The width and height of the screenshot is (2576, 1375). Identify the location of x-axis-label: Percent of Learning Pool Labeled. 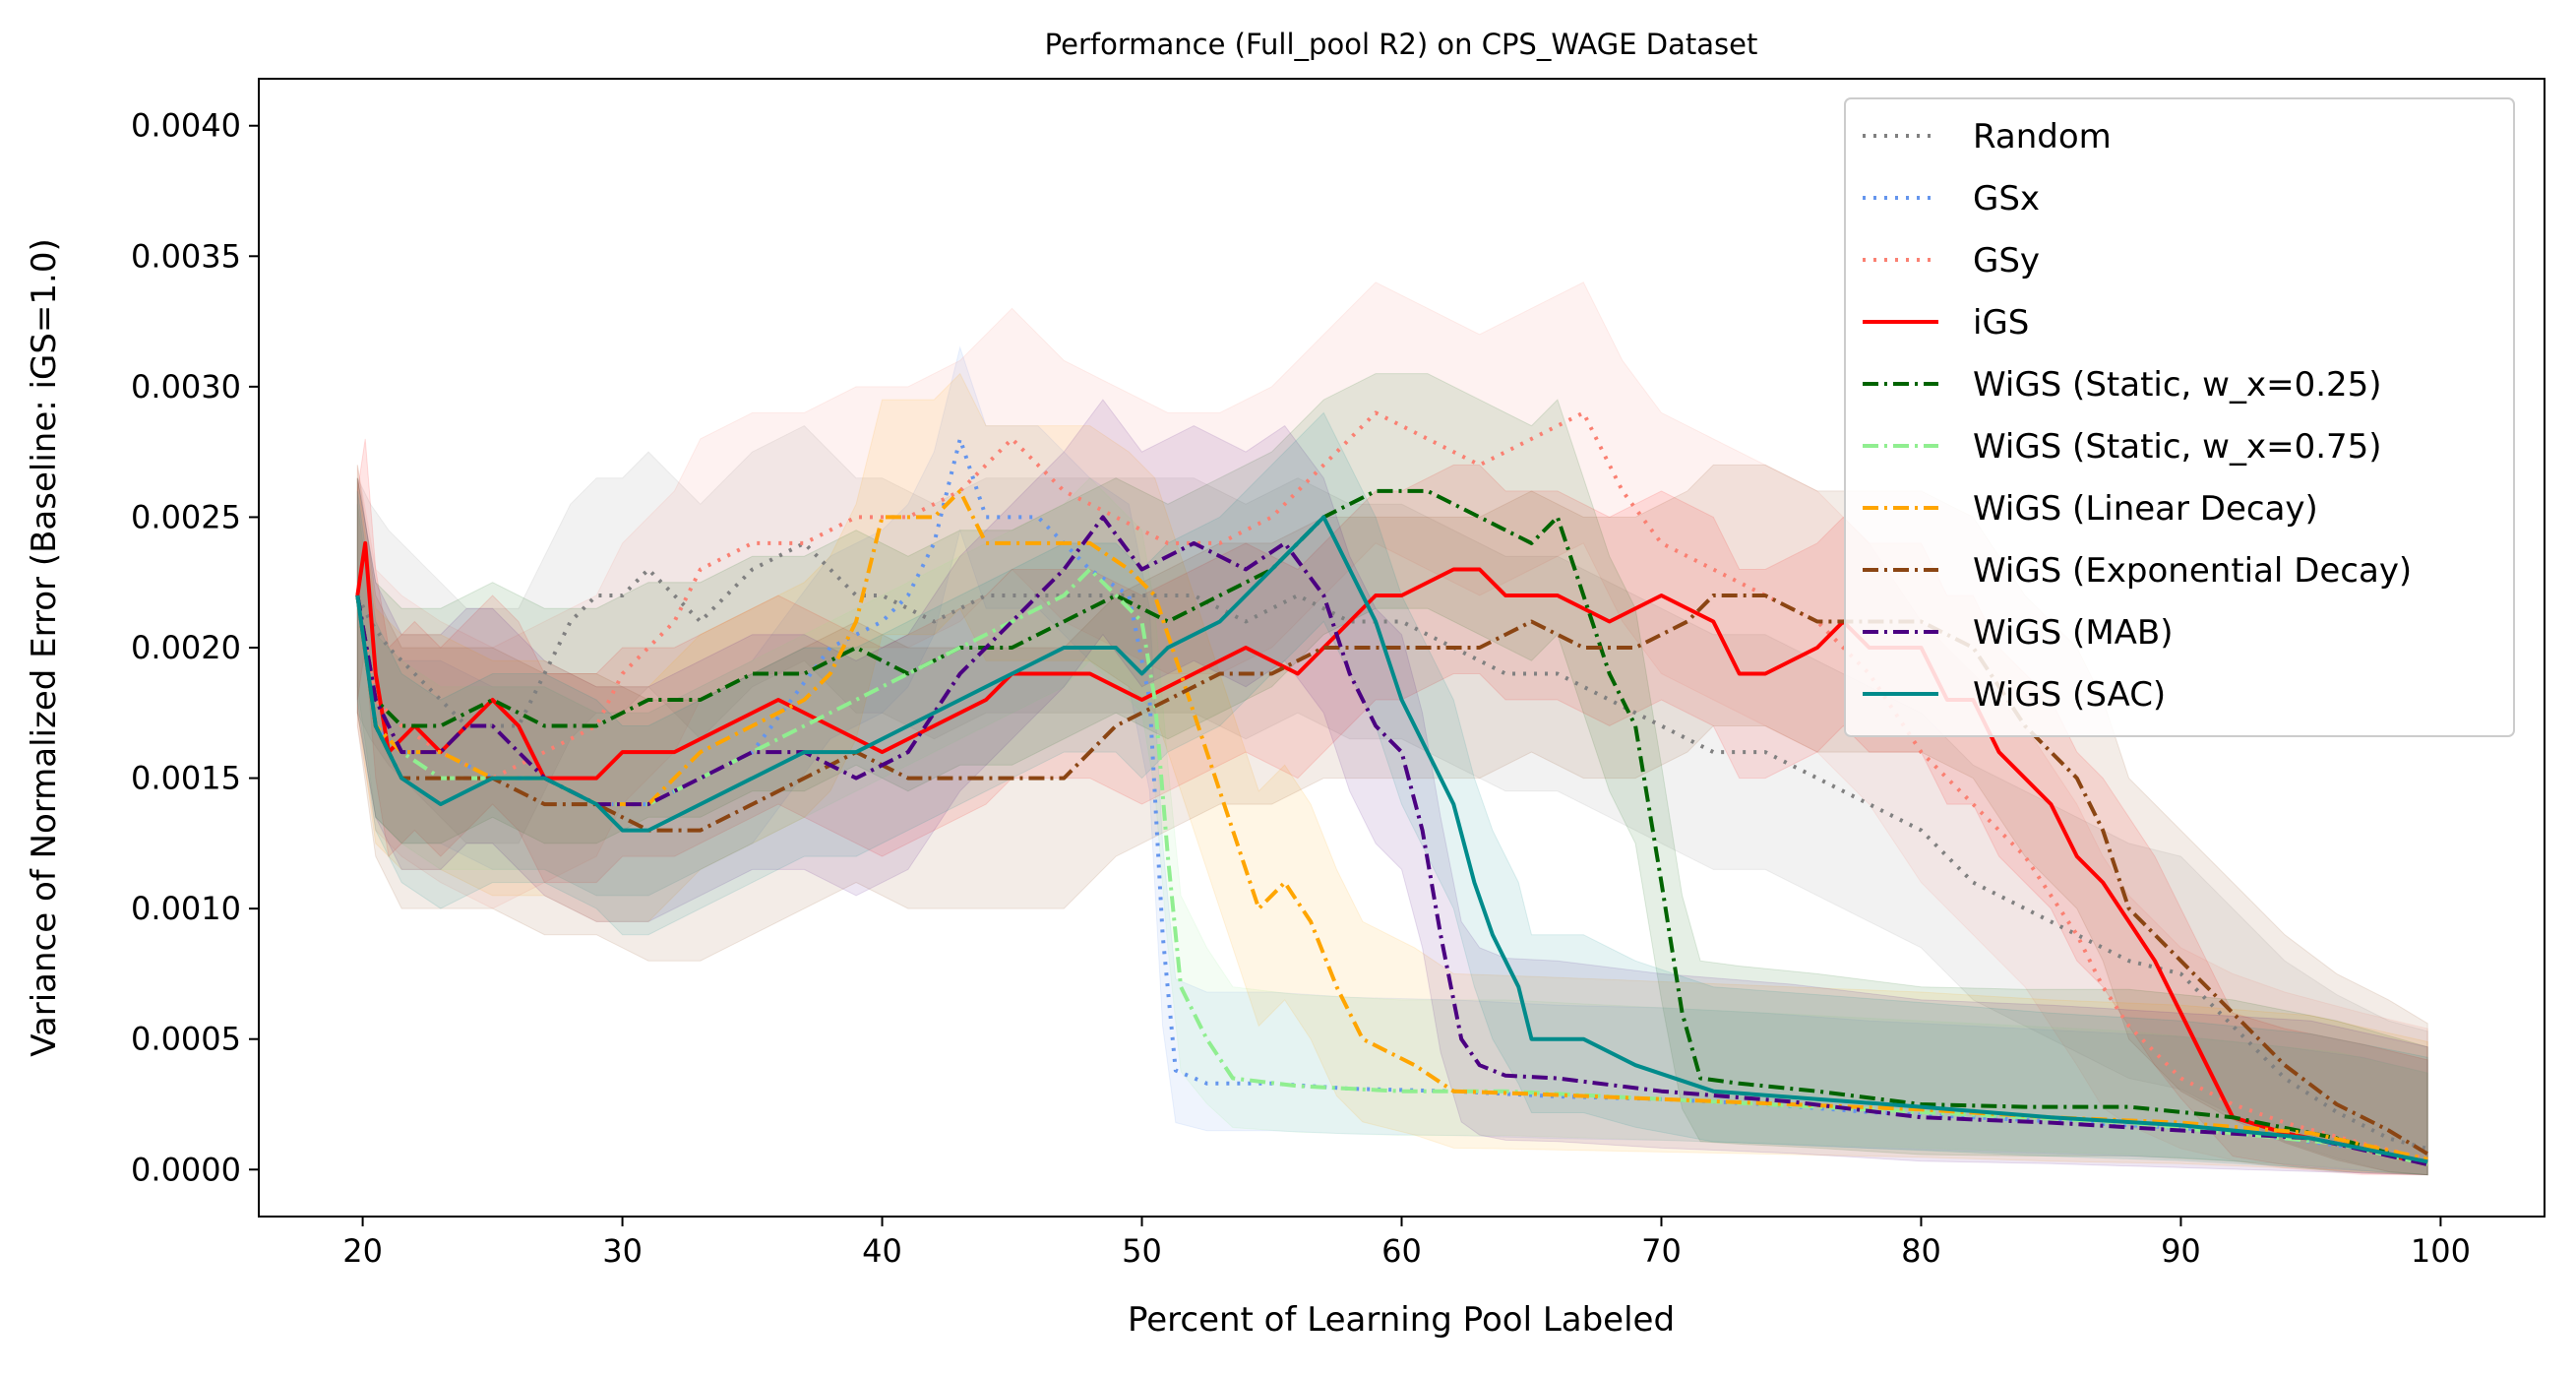
(1401, 1320).